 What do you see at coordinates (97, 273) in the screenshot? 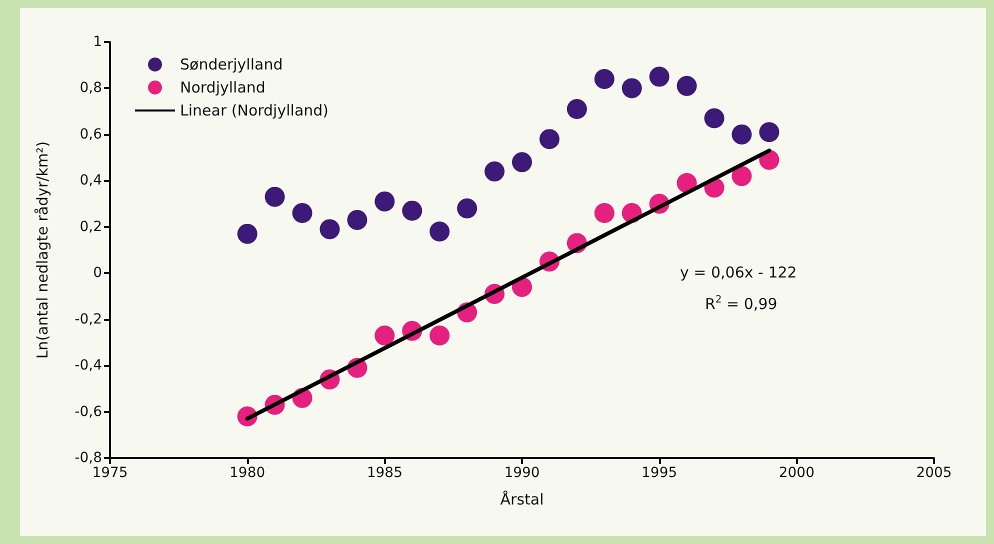
I see `y-tick-label: 0` at bounding box center [97, 273].